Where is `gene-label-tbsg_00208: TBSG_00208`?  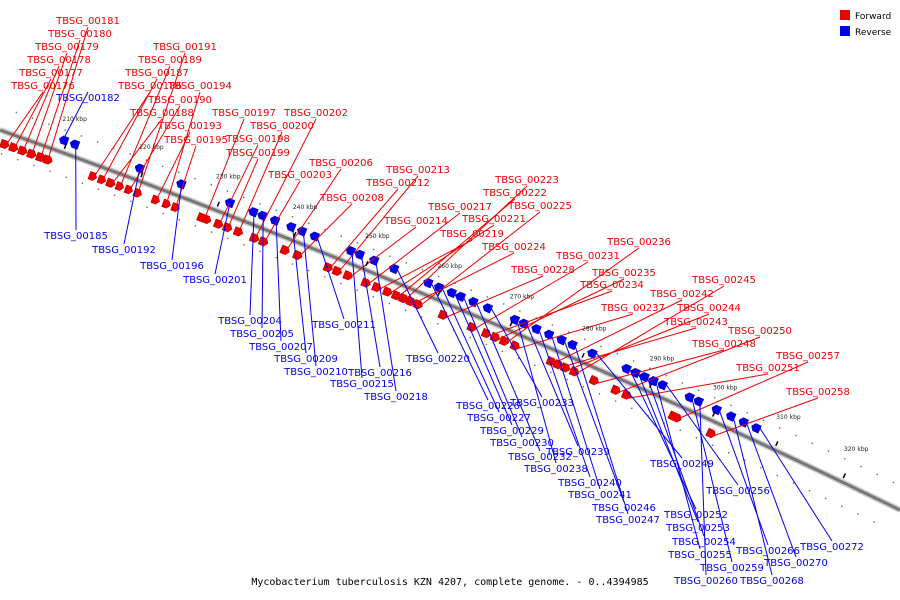
gene-label-tbsg_00208: TBSG_00208 is located at coordinates (351, 198).